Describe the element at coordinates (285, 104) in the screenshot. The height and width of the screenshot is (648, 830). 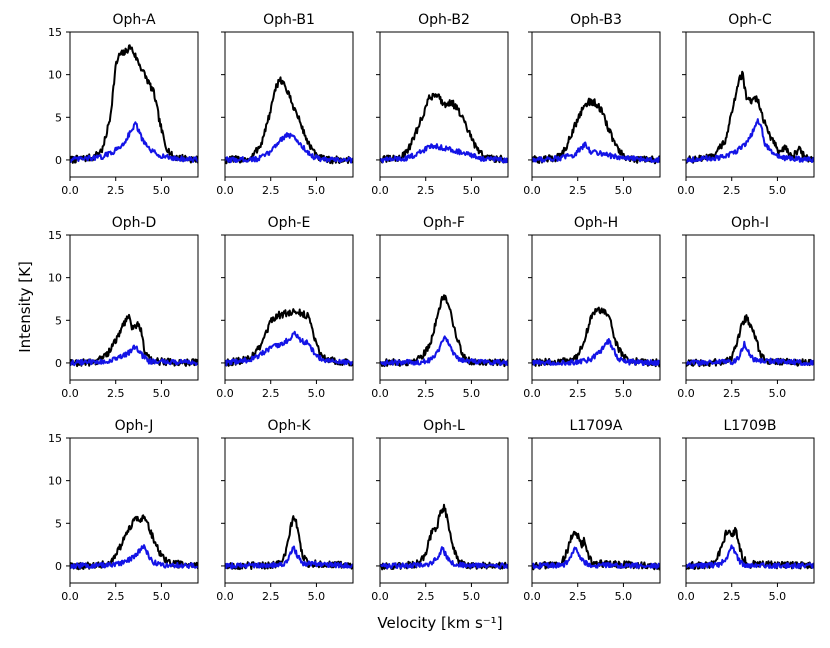
I see `panel-oph-b1: Oph-B1 0.0 2.5 5.0` at that location.